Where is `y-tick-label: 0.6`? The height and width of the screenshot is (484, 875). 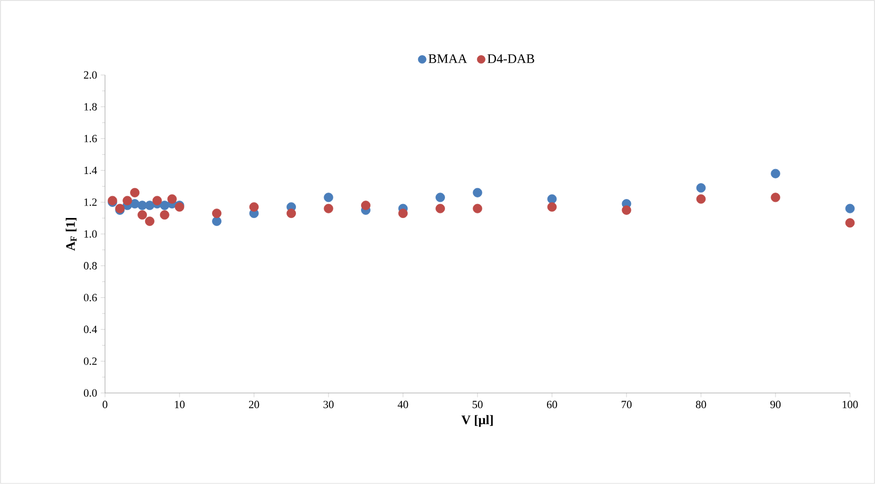 y-tick-label: 0.6 is located at coordinates (90, 298).